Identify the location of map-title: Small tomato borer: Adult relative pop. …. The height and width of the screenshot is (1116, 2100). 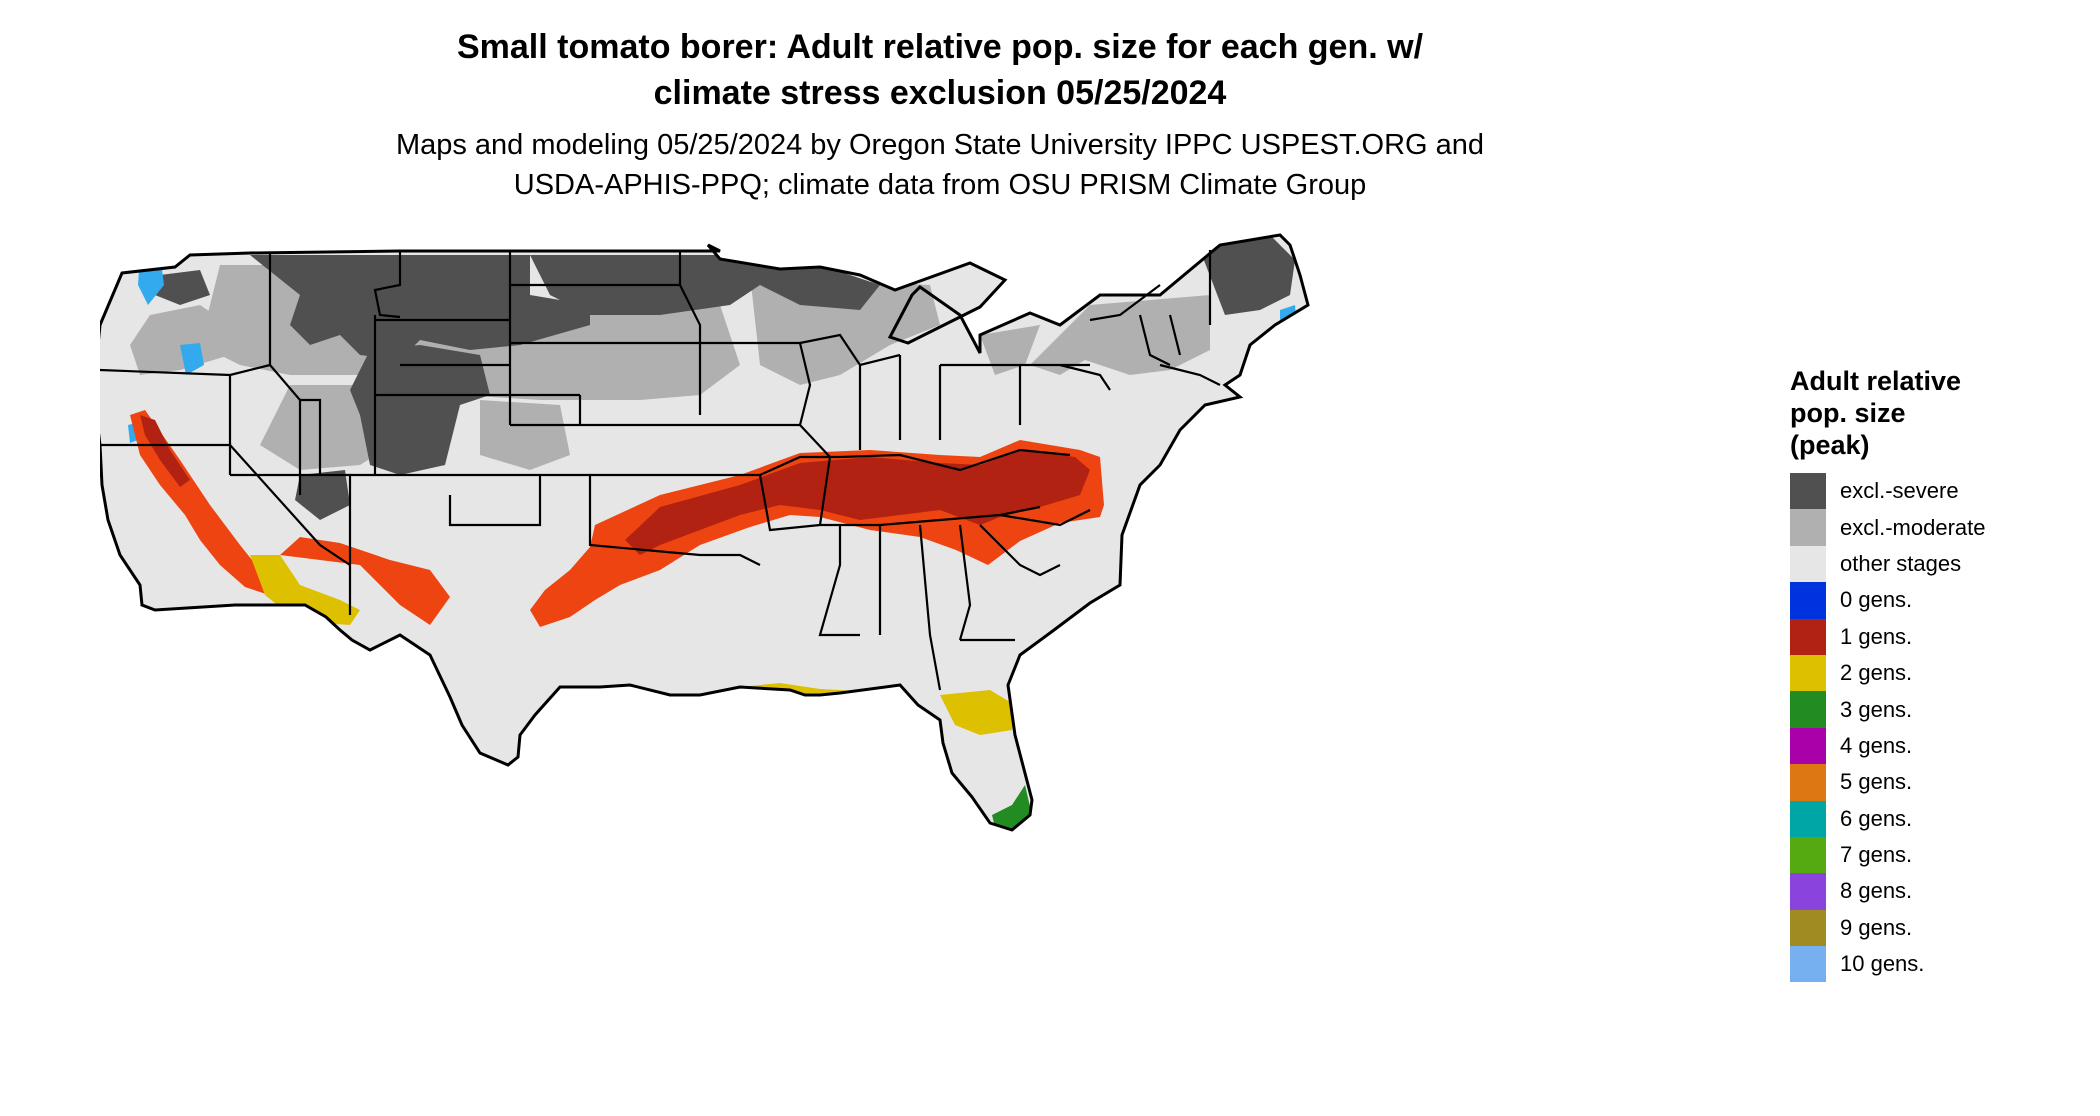
(940, 70).